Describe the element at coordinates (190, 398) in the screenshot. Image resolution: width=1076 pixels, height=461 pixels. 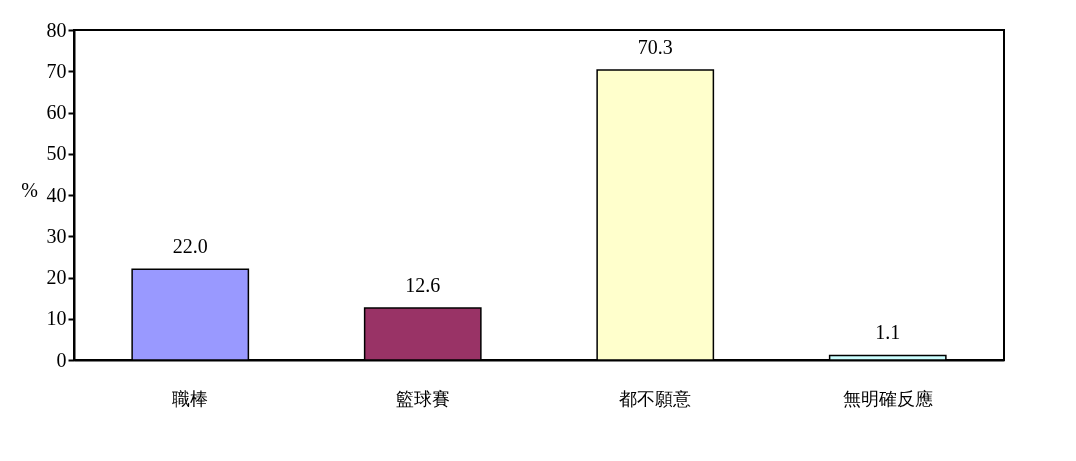
I see `x-tick-label: 職棒` at that location.